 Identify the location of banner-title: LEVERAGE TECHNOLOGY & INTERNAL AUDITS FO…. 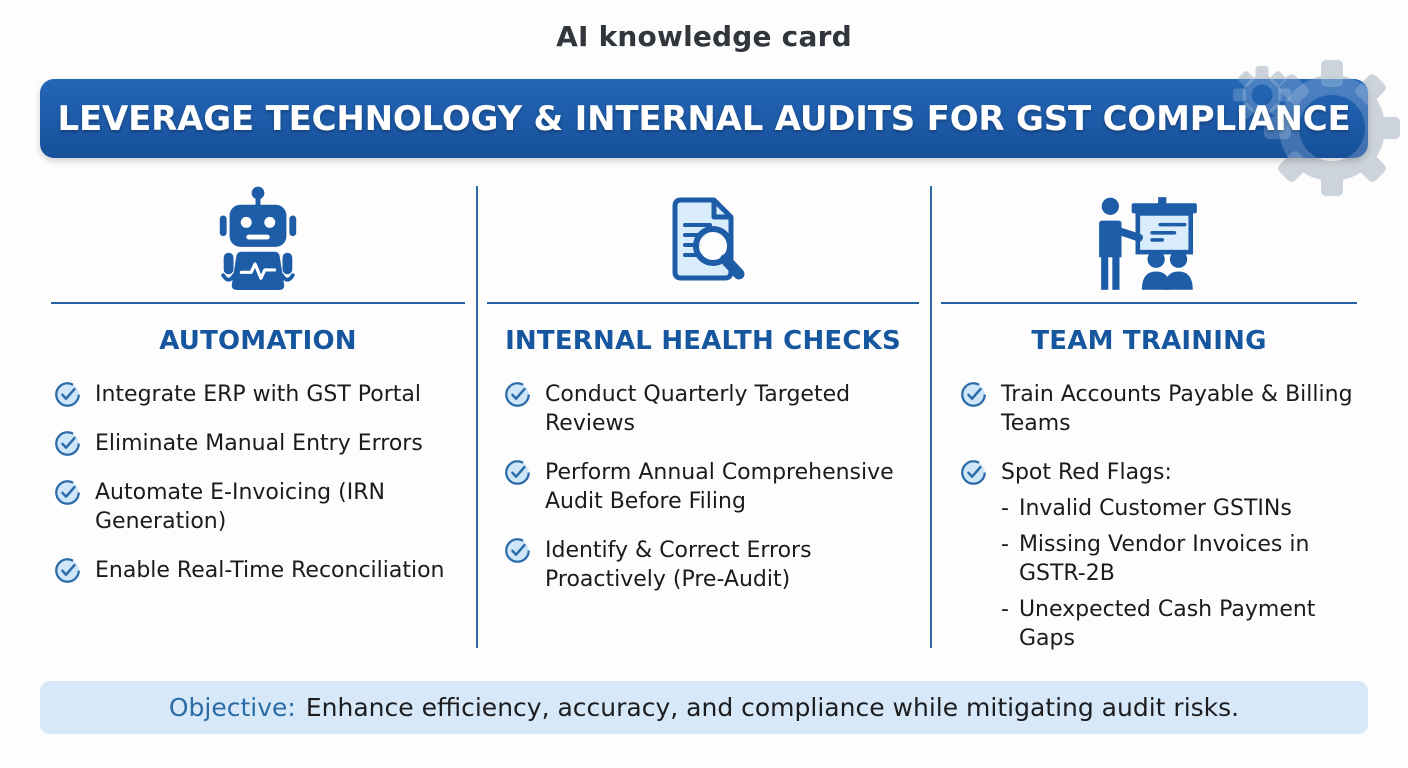
(704, 118).